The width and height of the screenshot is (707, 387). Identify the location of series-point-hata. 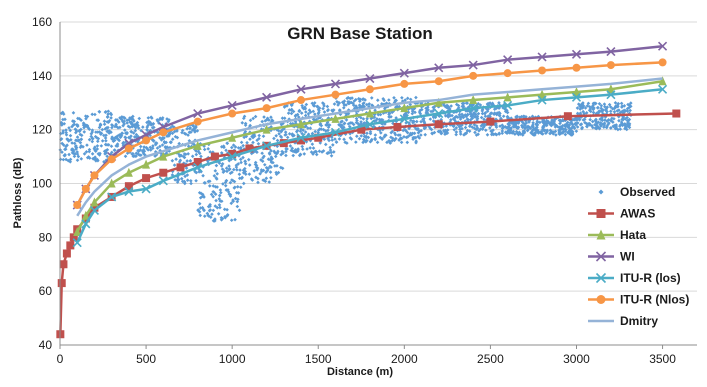
(610, 89).